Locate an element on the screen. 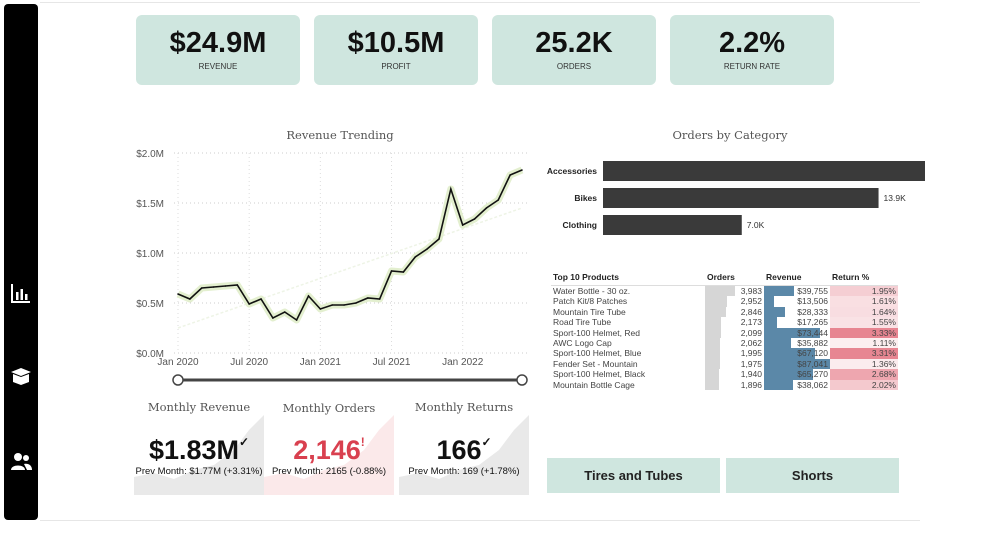 This screenshot has height=539, width=1000. y-tick-label: $2.0M is located at coordinates (150, 154).